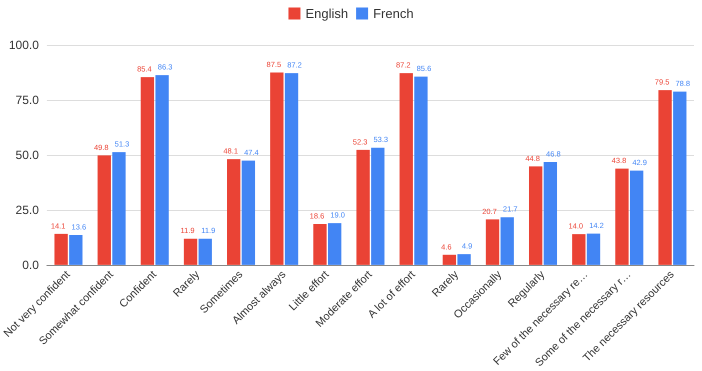  Describe the element at coordinates (28, 209) in the screenshot. I see `y-tick-label: 25.0` at that location.